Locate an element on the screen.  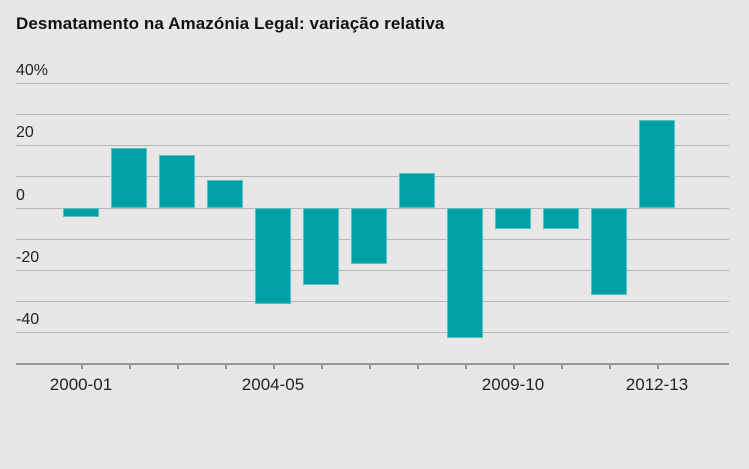
gridline--40 is located at coordinates (372, 333).